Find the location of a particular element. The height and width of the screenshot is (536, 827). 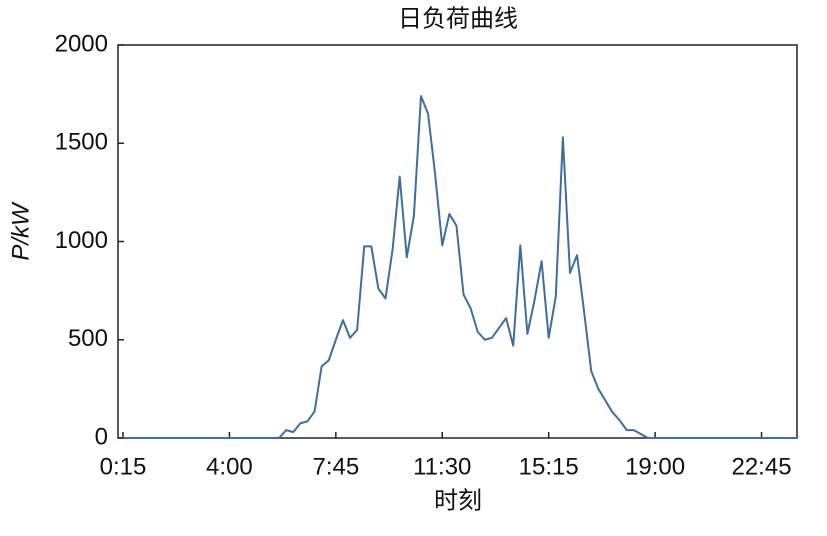

x-tick-label: 0:15 is located at coordinates (123, 466).